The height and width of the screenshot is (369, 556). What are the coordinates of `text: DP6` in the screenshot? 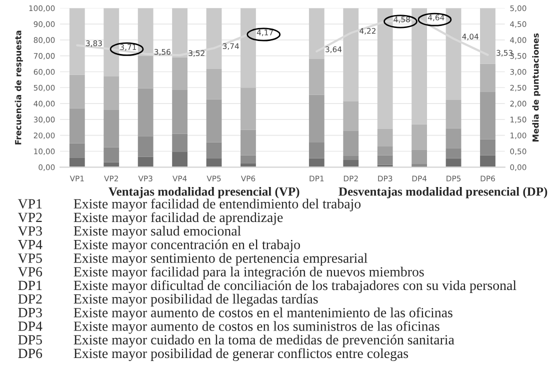 It's located at (30, 353).